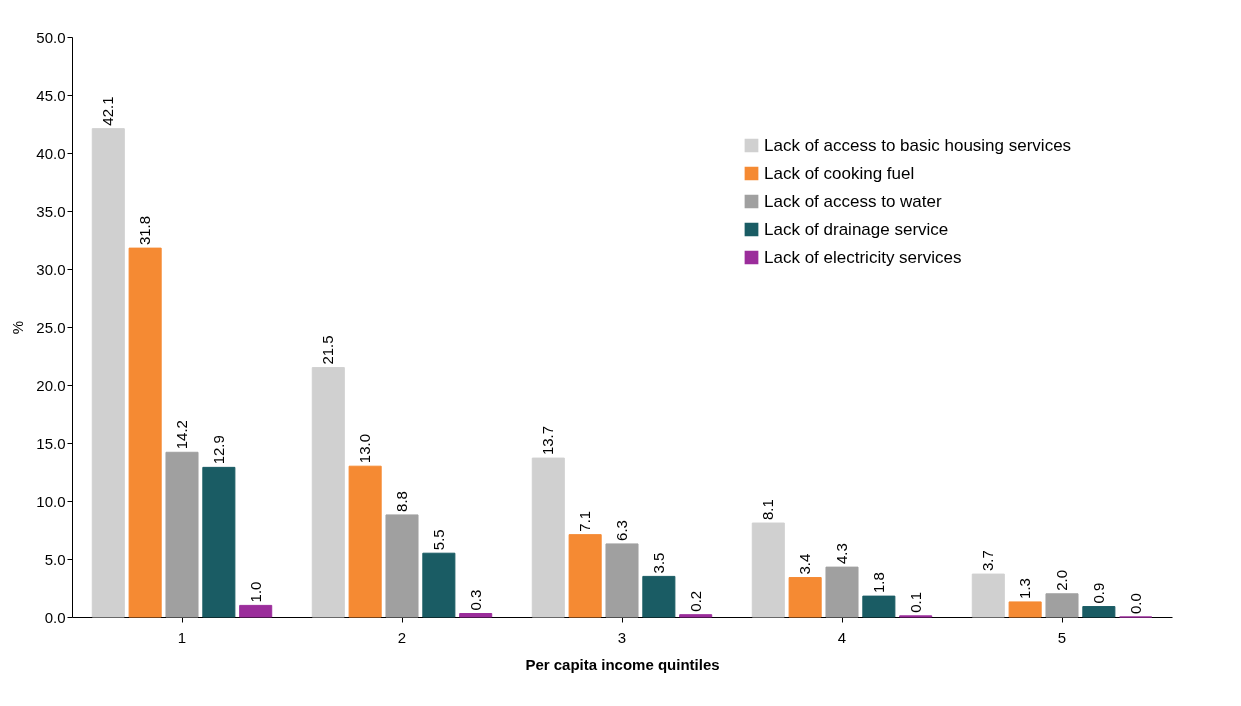 This screenshot has width=1241, height=706. Describe the element at coordinates (401, 501) in the screenshot. I see `data-label: 8.8` at that location.